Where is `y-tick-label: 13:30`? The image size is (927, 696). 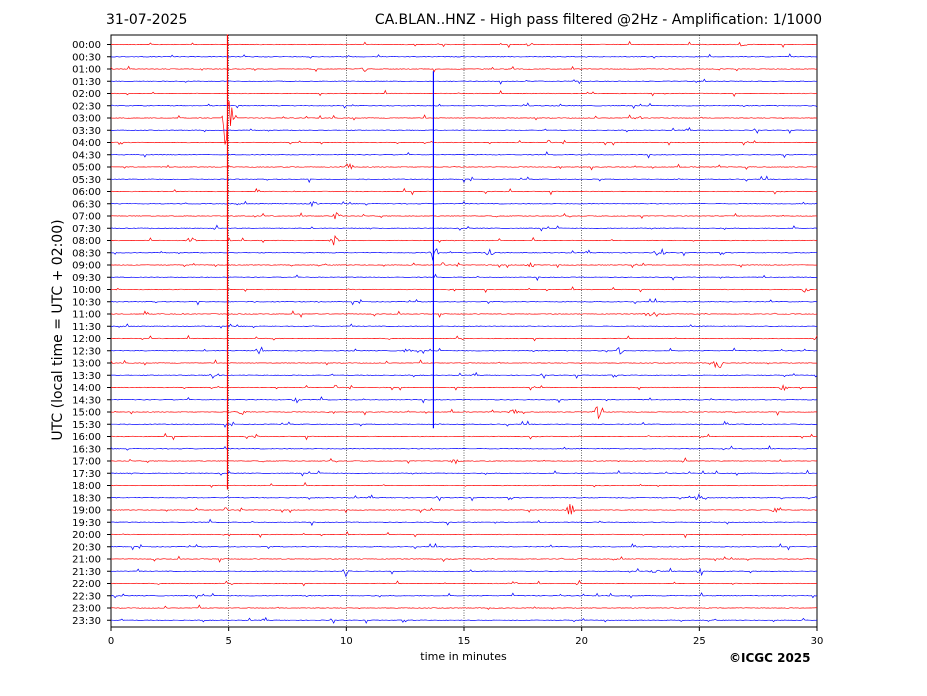
y-tick-label: 13:30 is located at coordinates (86, 376).